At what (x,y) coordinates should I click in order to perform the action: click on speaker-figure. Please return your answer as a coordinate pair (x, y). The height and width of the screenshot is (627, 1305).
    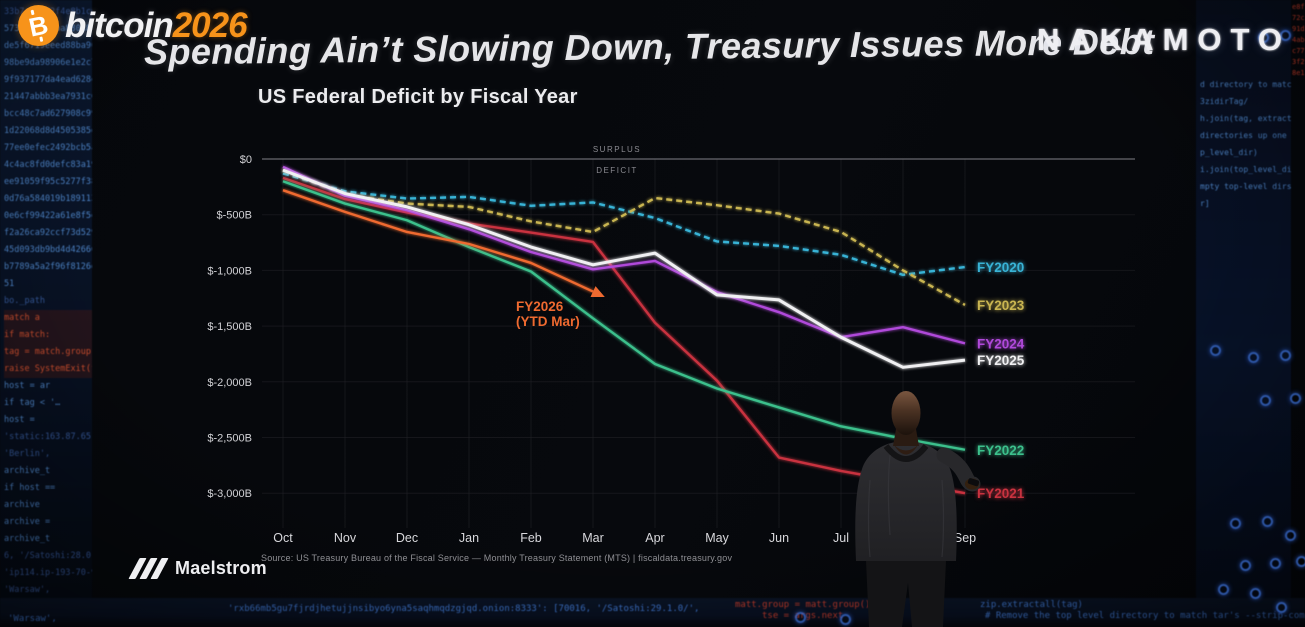
    Looking at the image, I should click on (918, 509).